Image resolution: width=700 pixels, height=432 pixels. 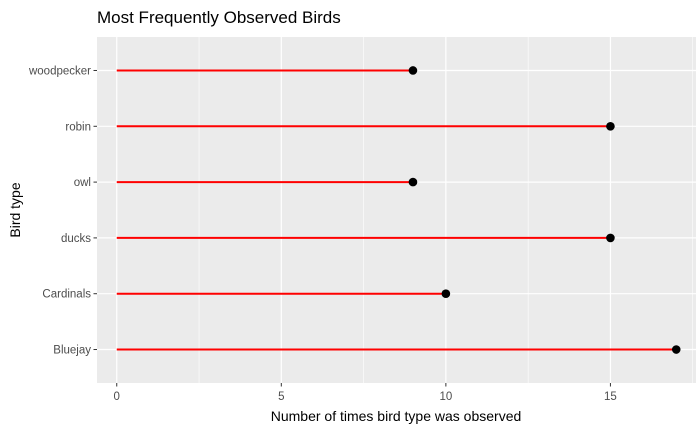 I want to click on chart-title: Most Frequently Observed Birds, so click(x=219, y=17).